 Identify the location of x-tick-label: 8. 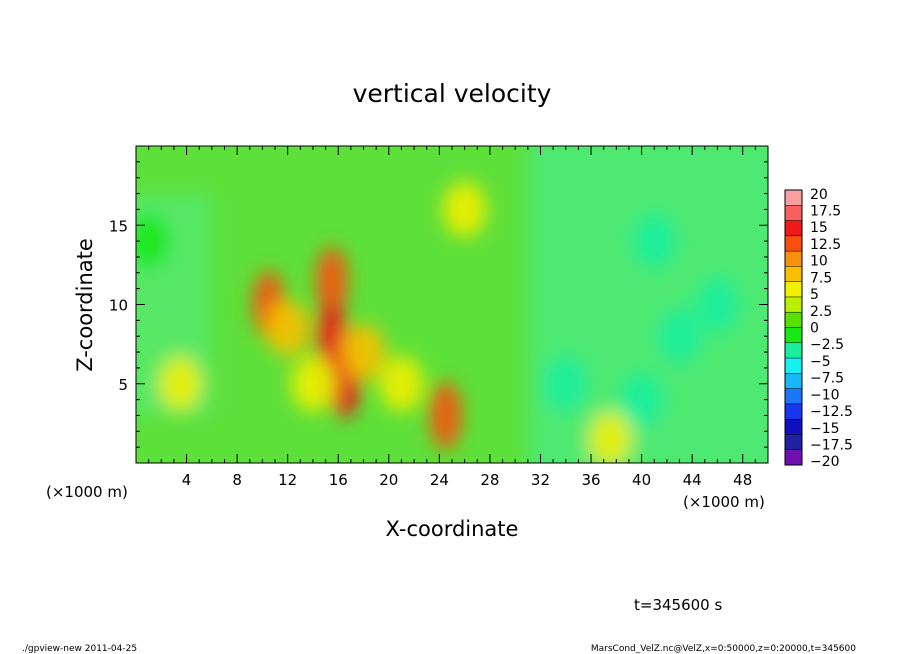
(237, 480).